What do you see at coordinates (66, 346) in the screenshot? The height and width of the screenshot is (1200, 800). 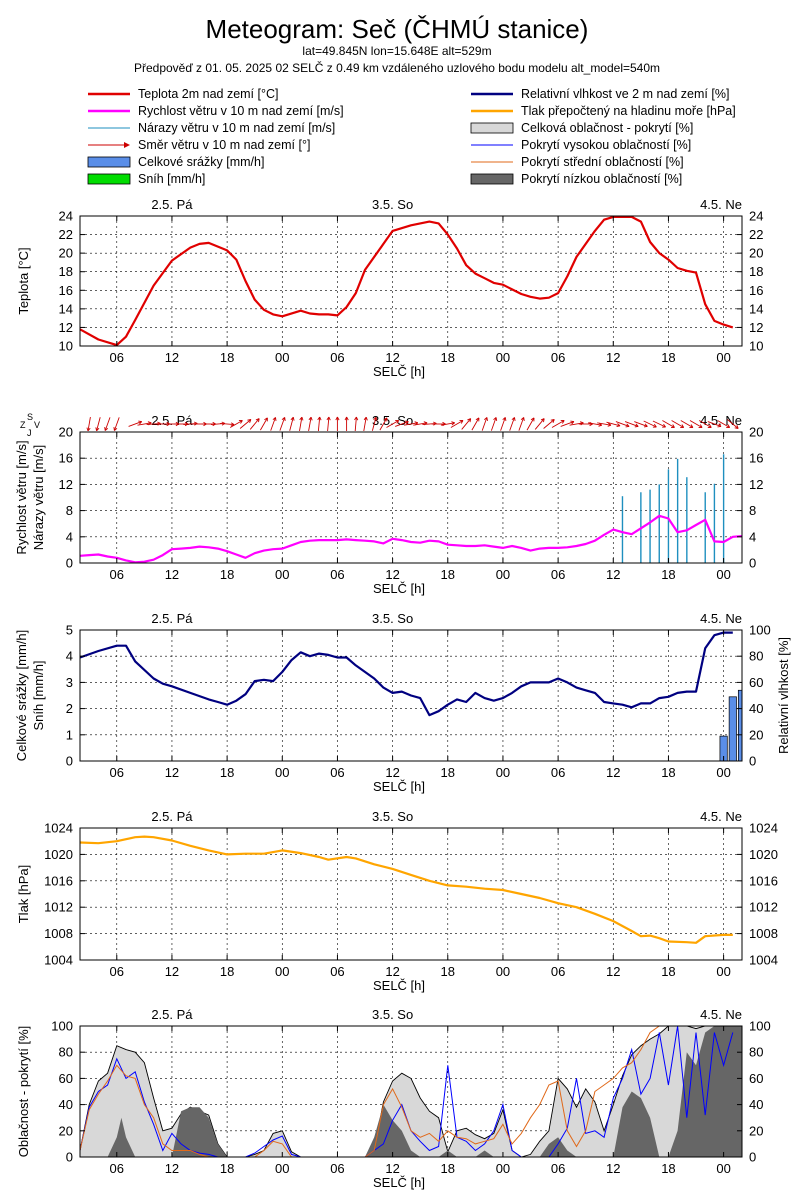 I see `y-tick-label: 10` at bounding box center [66, 346].